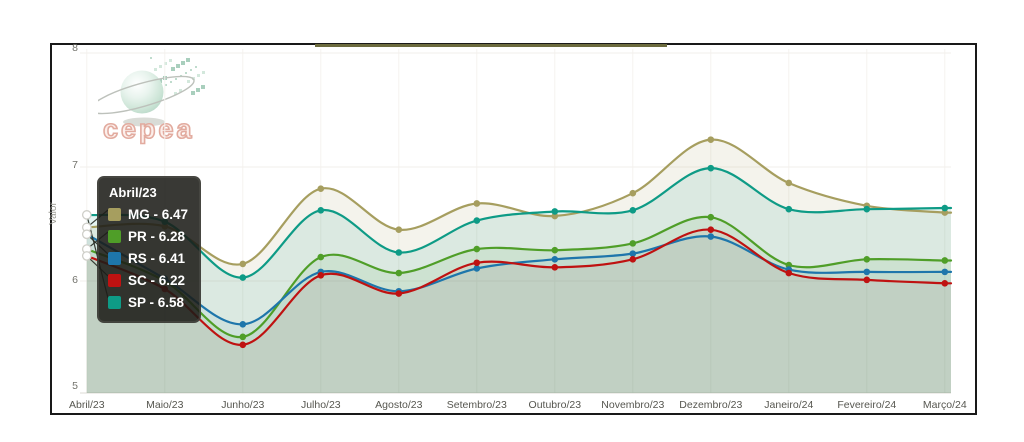 This screenshot has height=442, width=1024. Describe the element at coordinates (114, 214) in the screenshot. I see `tooltip-swatch-MG` at that location.